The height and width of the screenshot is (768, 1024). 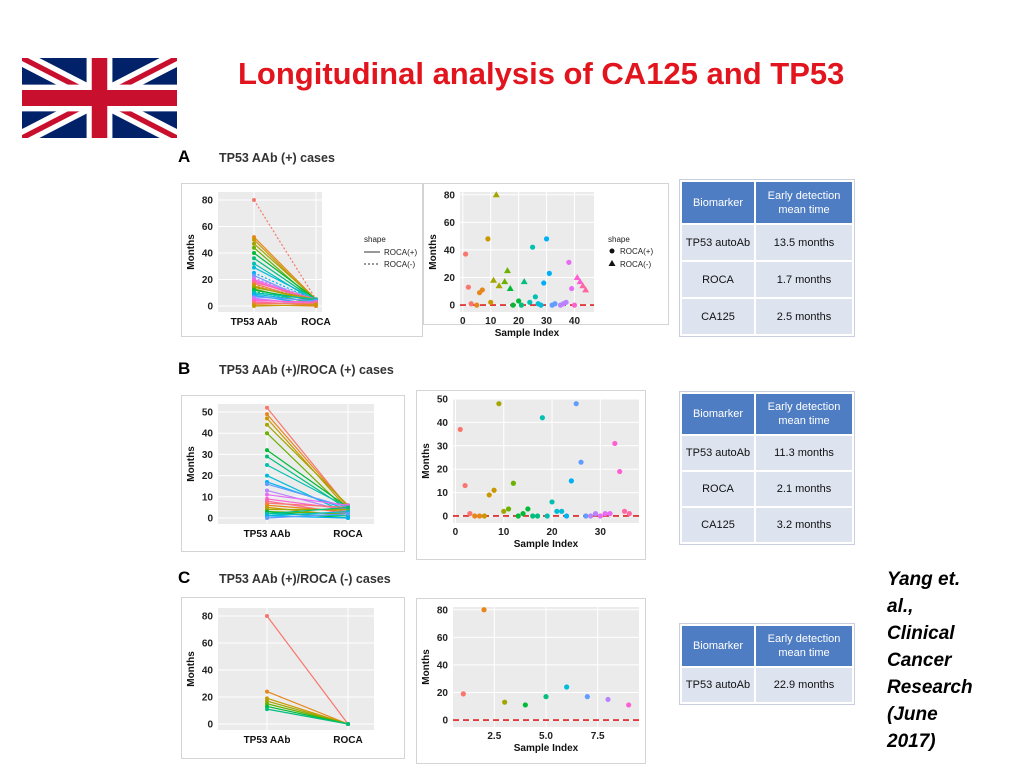 What do you see at coordinates (452, 306) in the screenshot?
I see `y-tick-label: 0` at bounding box center [452, 306].